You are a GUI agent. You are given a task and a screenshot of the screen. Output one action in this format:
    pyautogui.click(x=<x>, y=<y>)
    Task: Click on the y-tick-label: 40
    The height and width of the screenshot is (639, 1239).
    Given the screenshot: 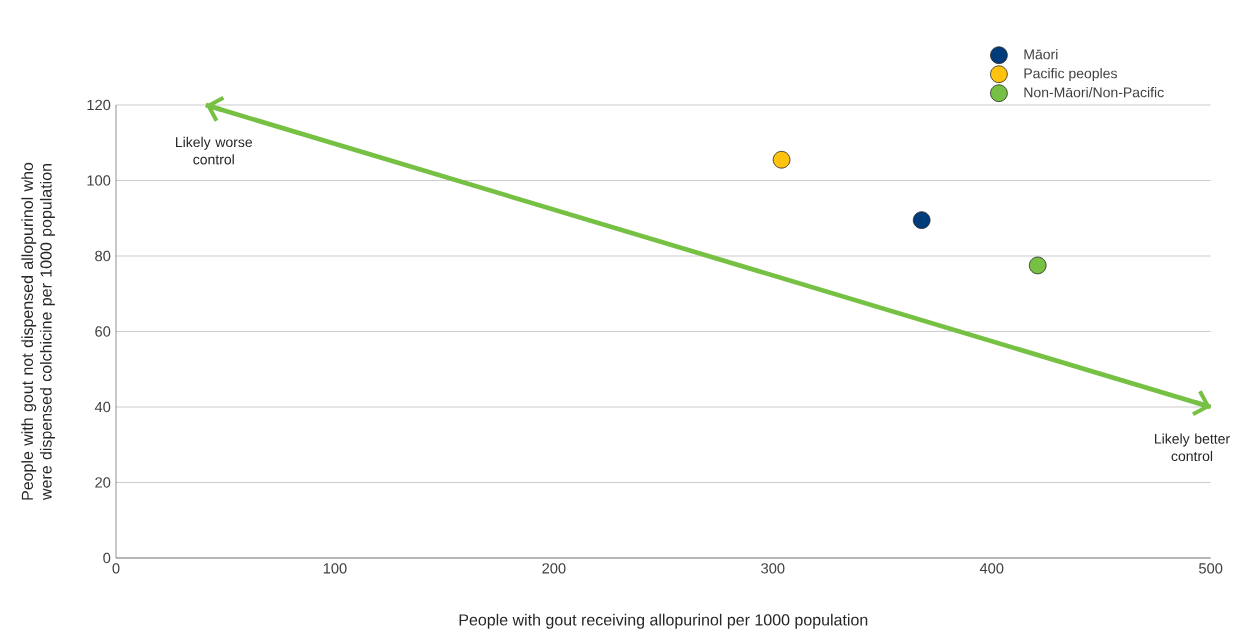 What is the action you would take?
    pyautogui.click(x=102, y=407)
    